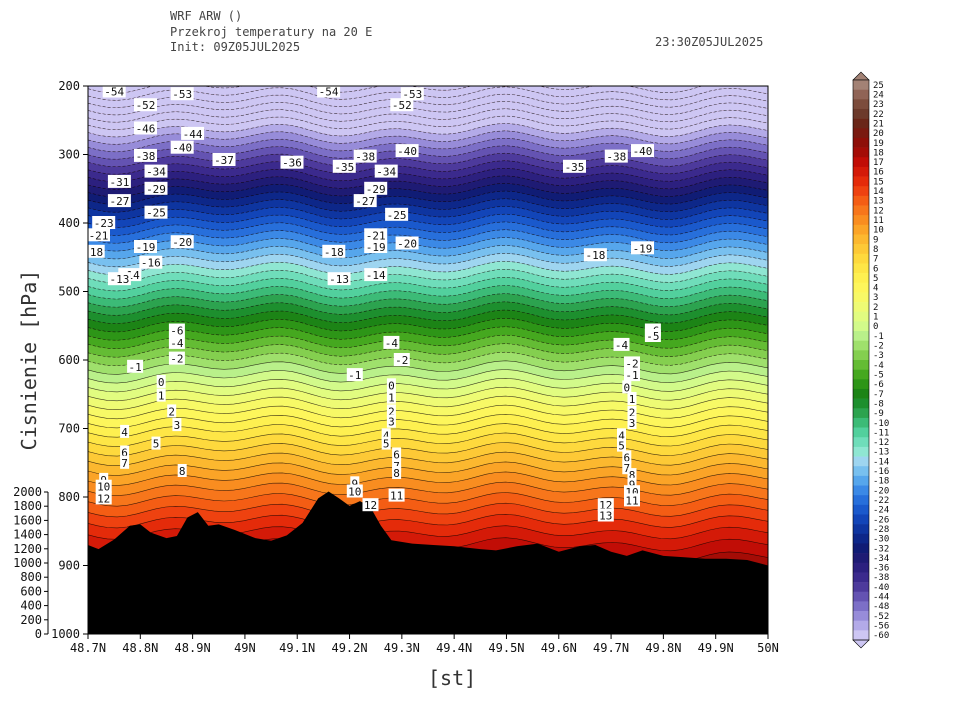  Describe the element at coordinates (878, 192) in the screenshot. I see `colorbar-label: 14` at that location.